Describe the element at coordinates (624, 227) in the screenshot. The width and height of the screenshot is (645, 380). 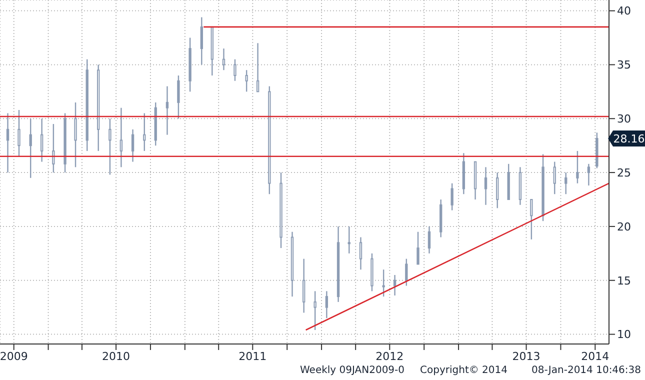
I see `y-tick-label: 20` at that location.